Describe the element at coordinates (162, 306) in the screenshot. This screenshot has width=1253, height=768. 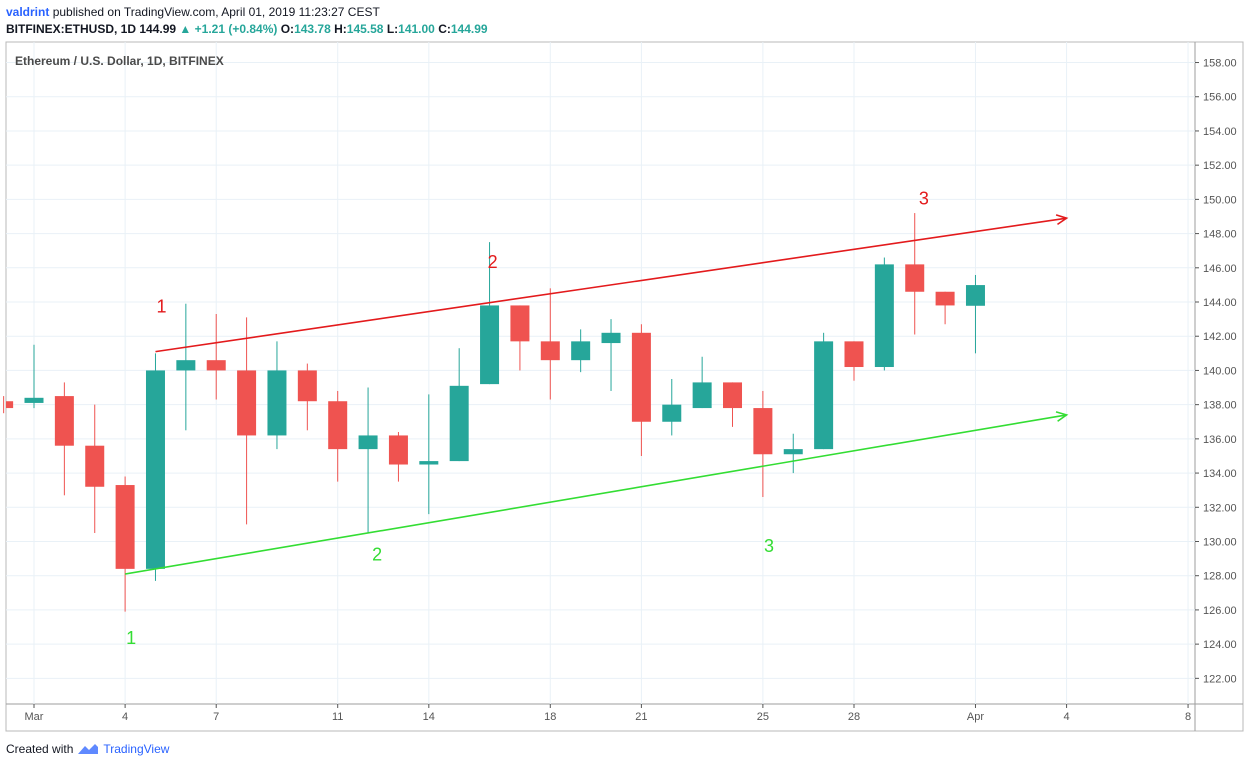
I see `resistance-touch-label: 1` at that location.